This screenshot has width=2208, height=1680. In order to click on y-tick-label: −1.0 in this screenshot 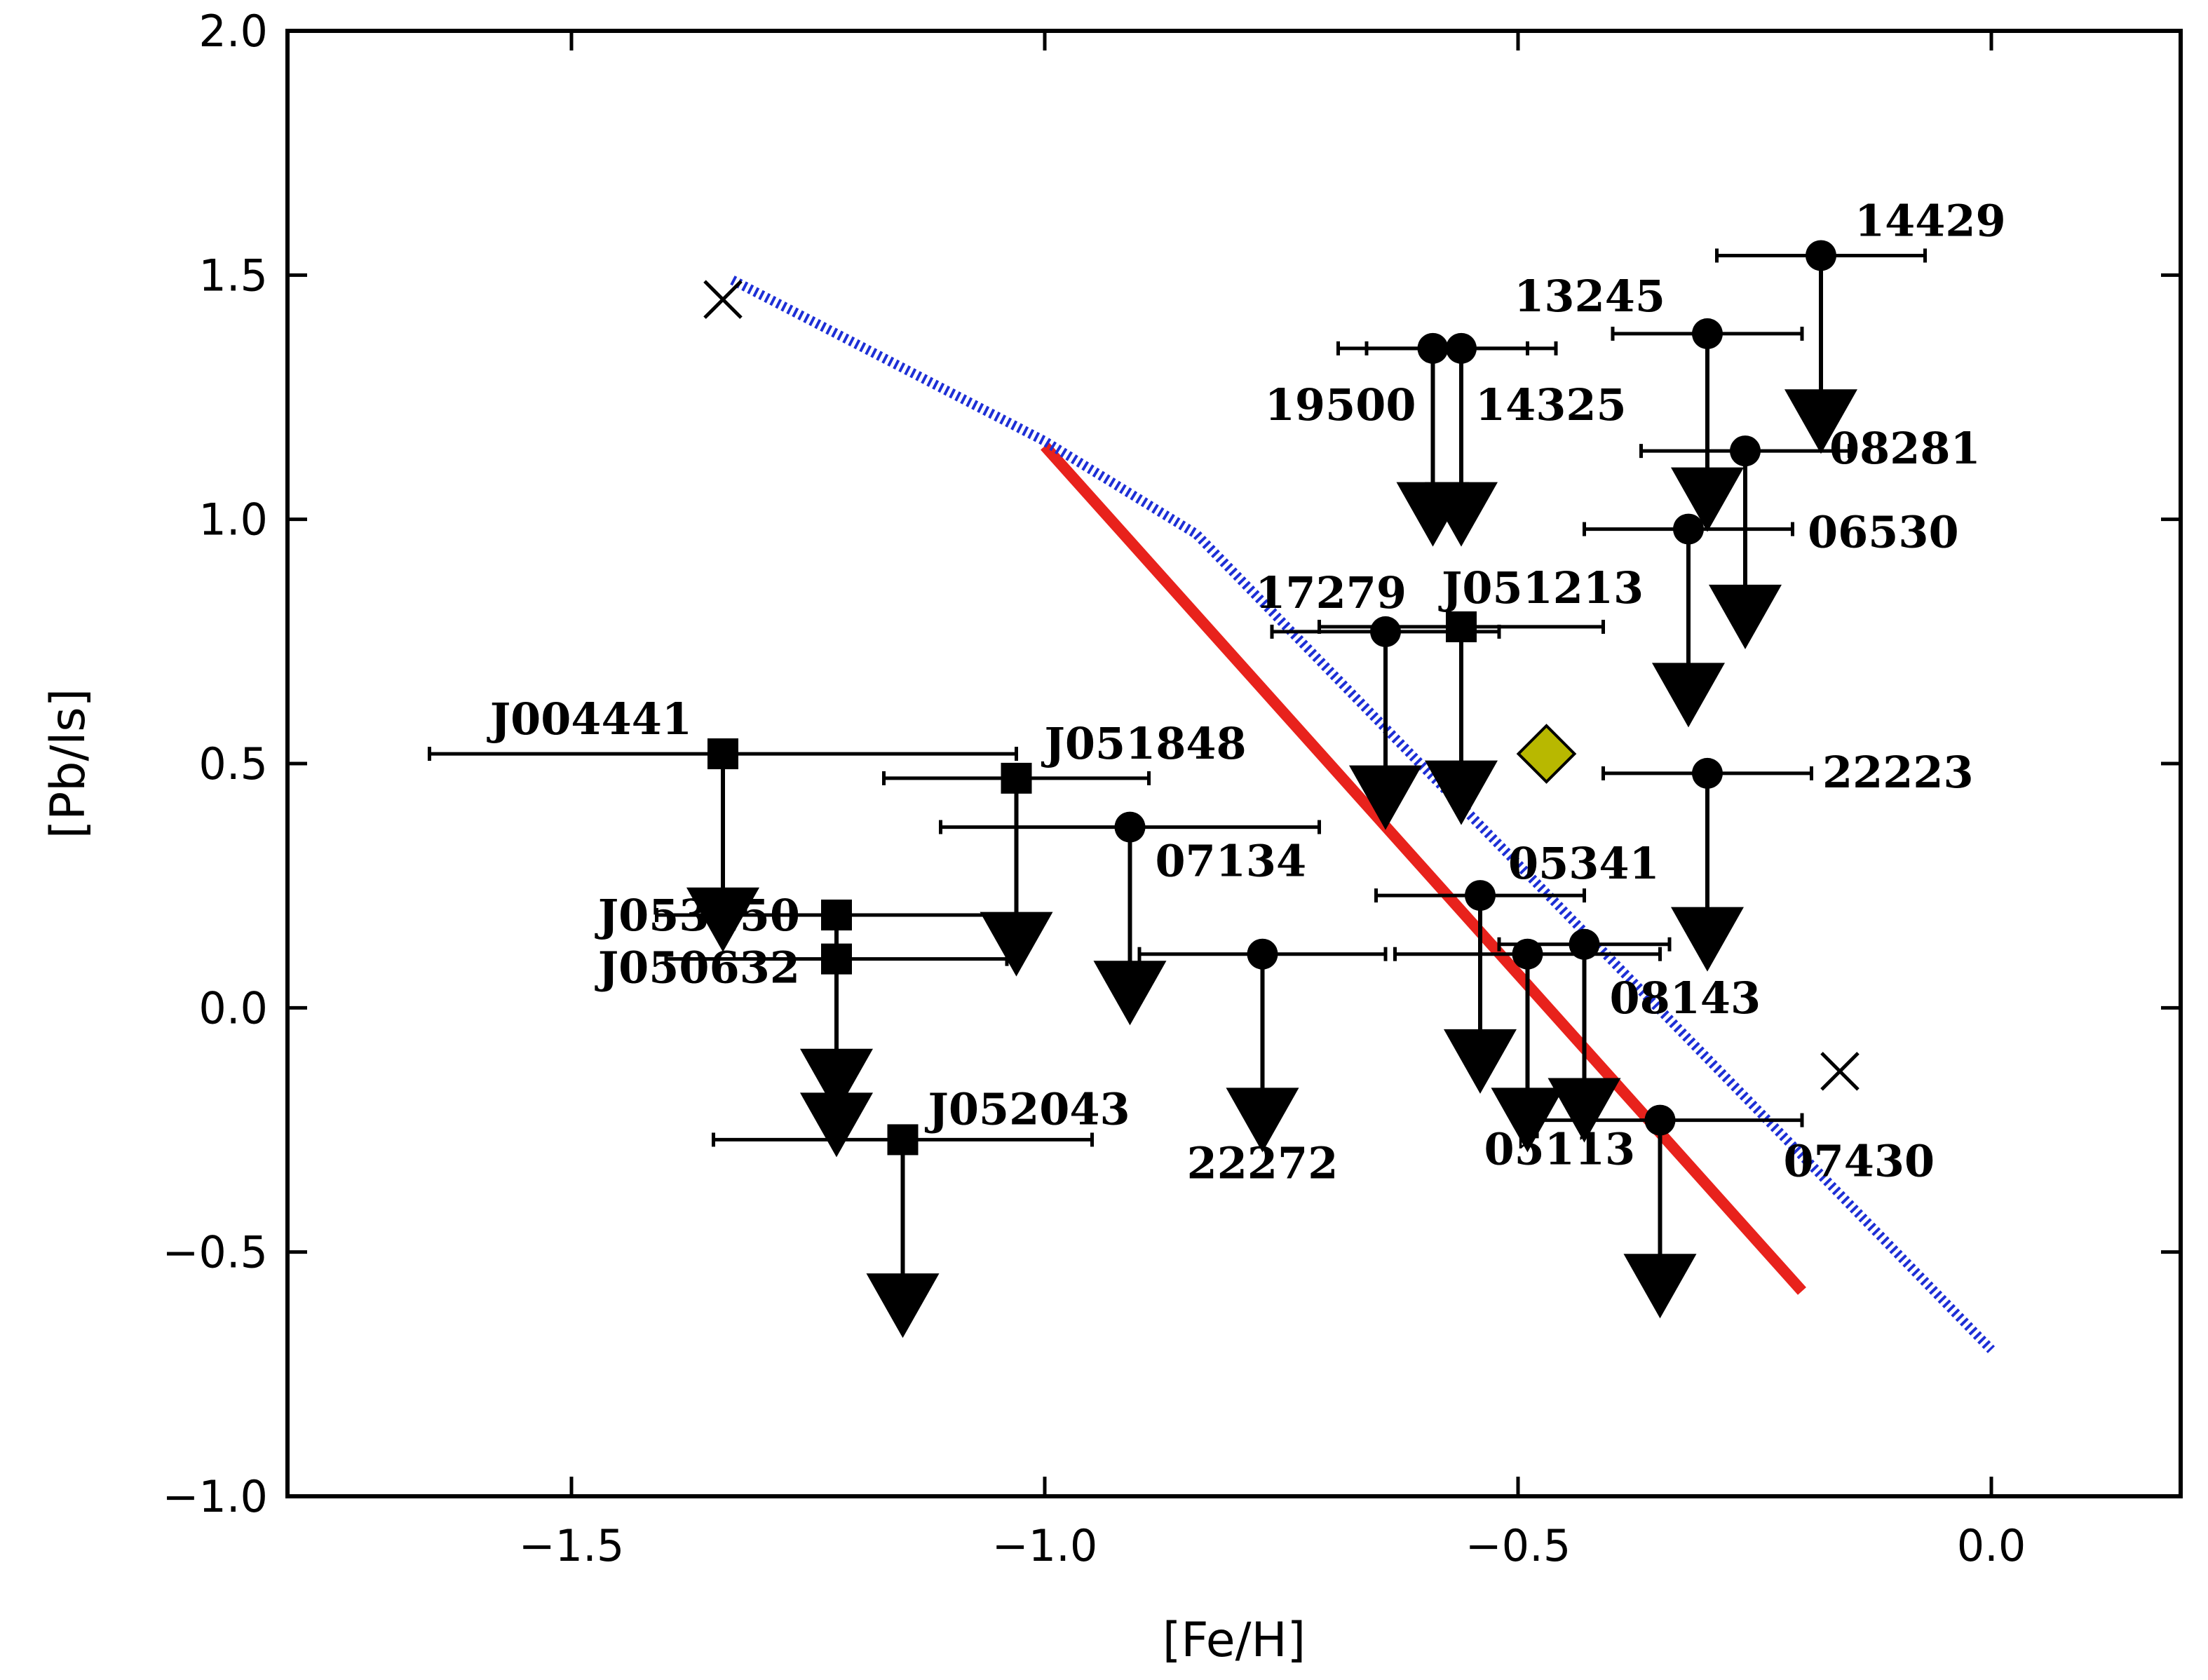, I will do `click(215, 1497)`.